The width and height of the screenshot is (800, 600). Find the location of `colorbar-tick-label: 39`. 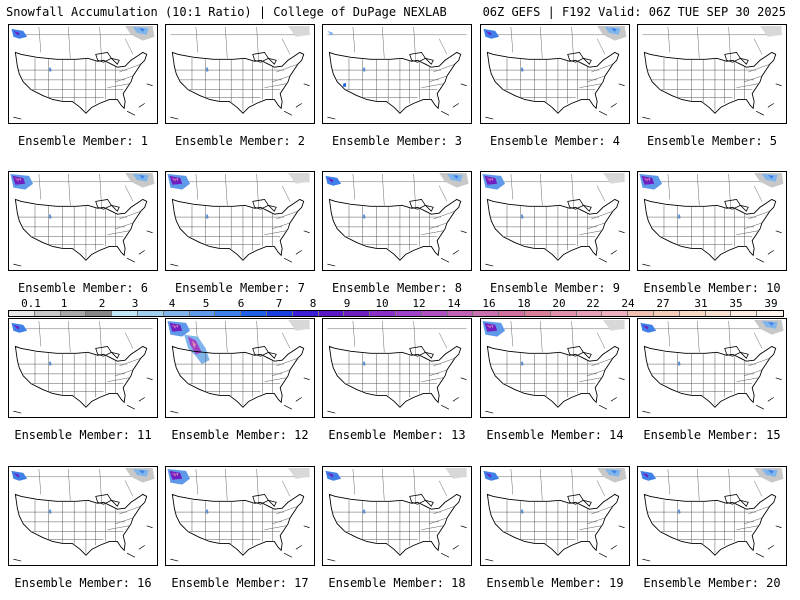

colorbar-tick-label: 39 is located at coordinates (771, 303).